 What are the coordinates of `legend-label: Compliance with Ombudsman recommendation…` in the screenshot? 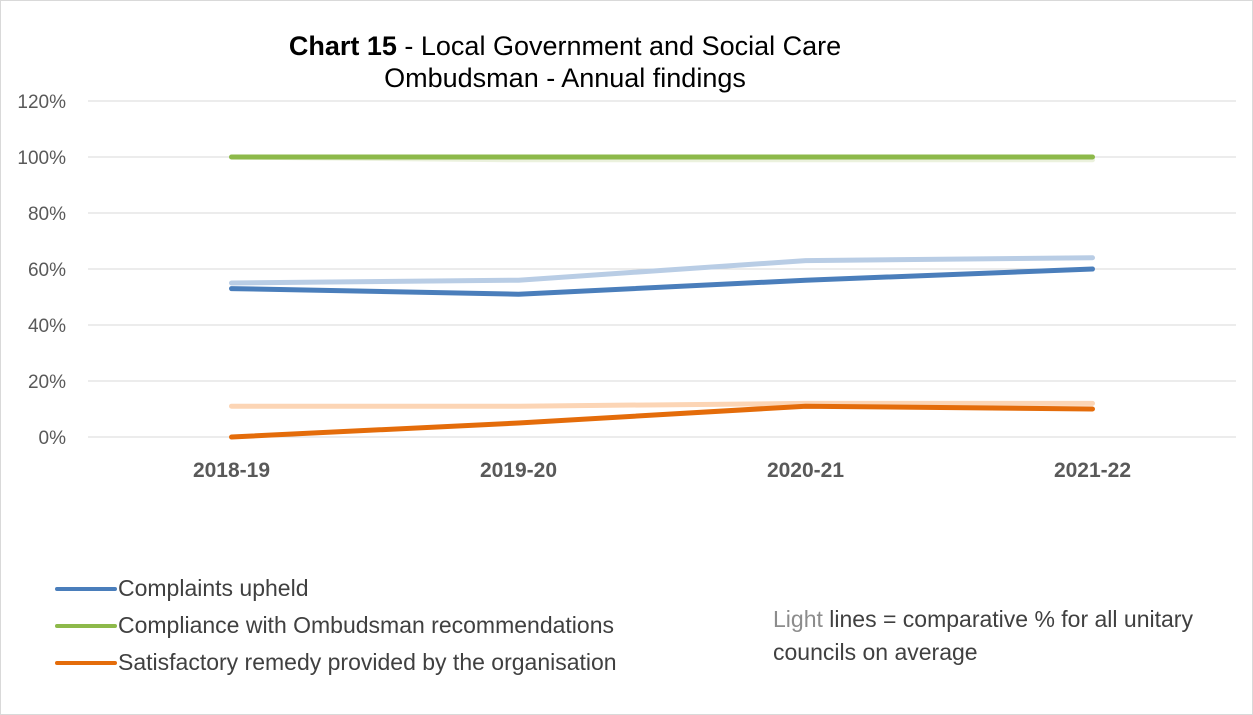 It's located at (366, 625).